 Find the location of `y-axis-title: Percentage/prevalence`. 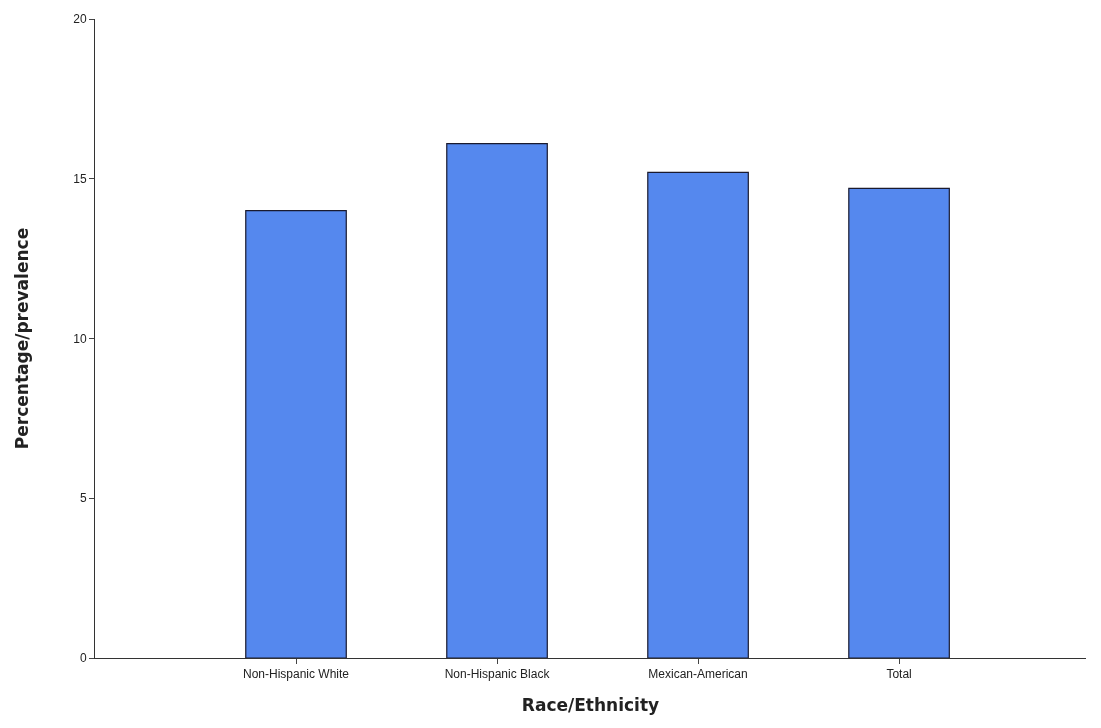

y-axis-title: Percentage/prevalence is located at coordinates (21, 338).